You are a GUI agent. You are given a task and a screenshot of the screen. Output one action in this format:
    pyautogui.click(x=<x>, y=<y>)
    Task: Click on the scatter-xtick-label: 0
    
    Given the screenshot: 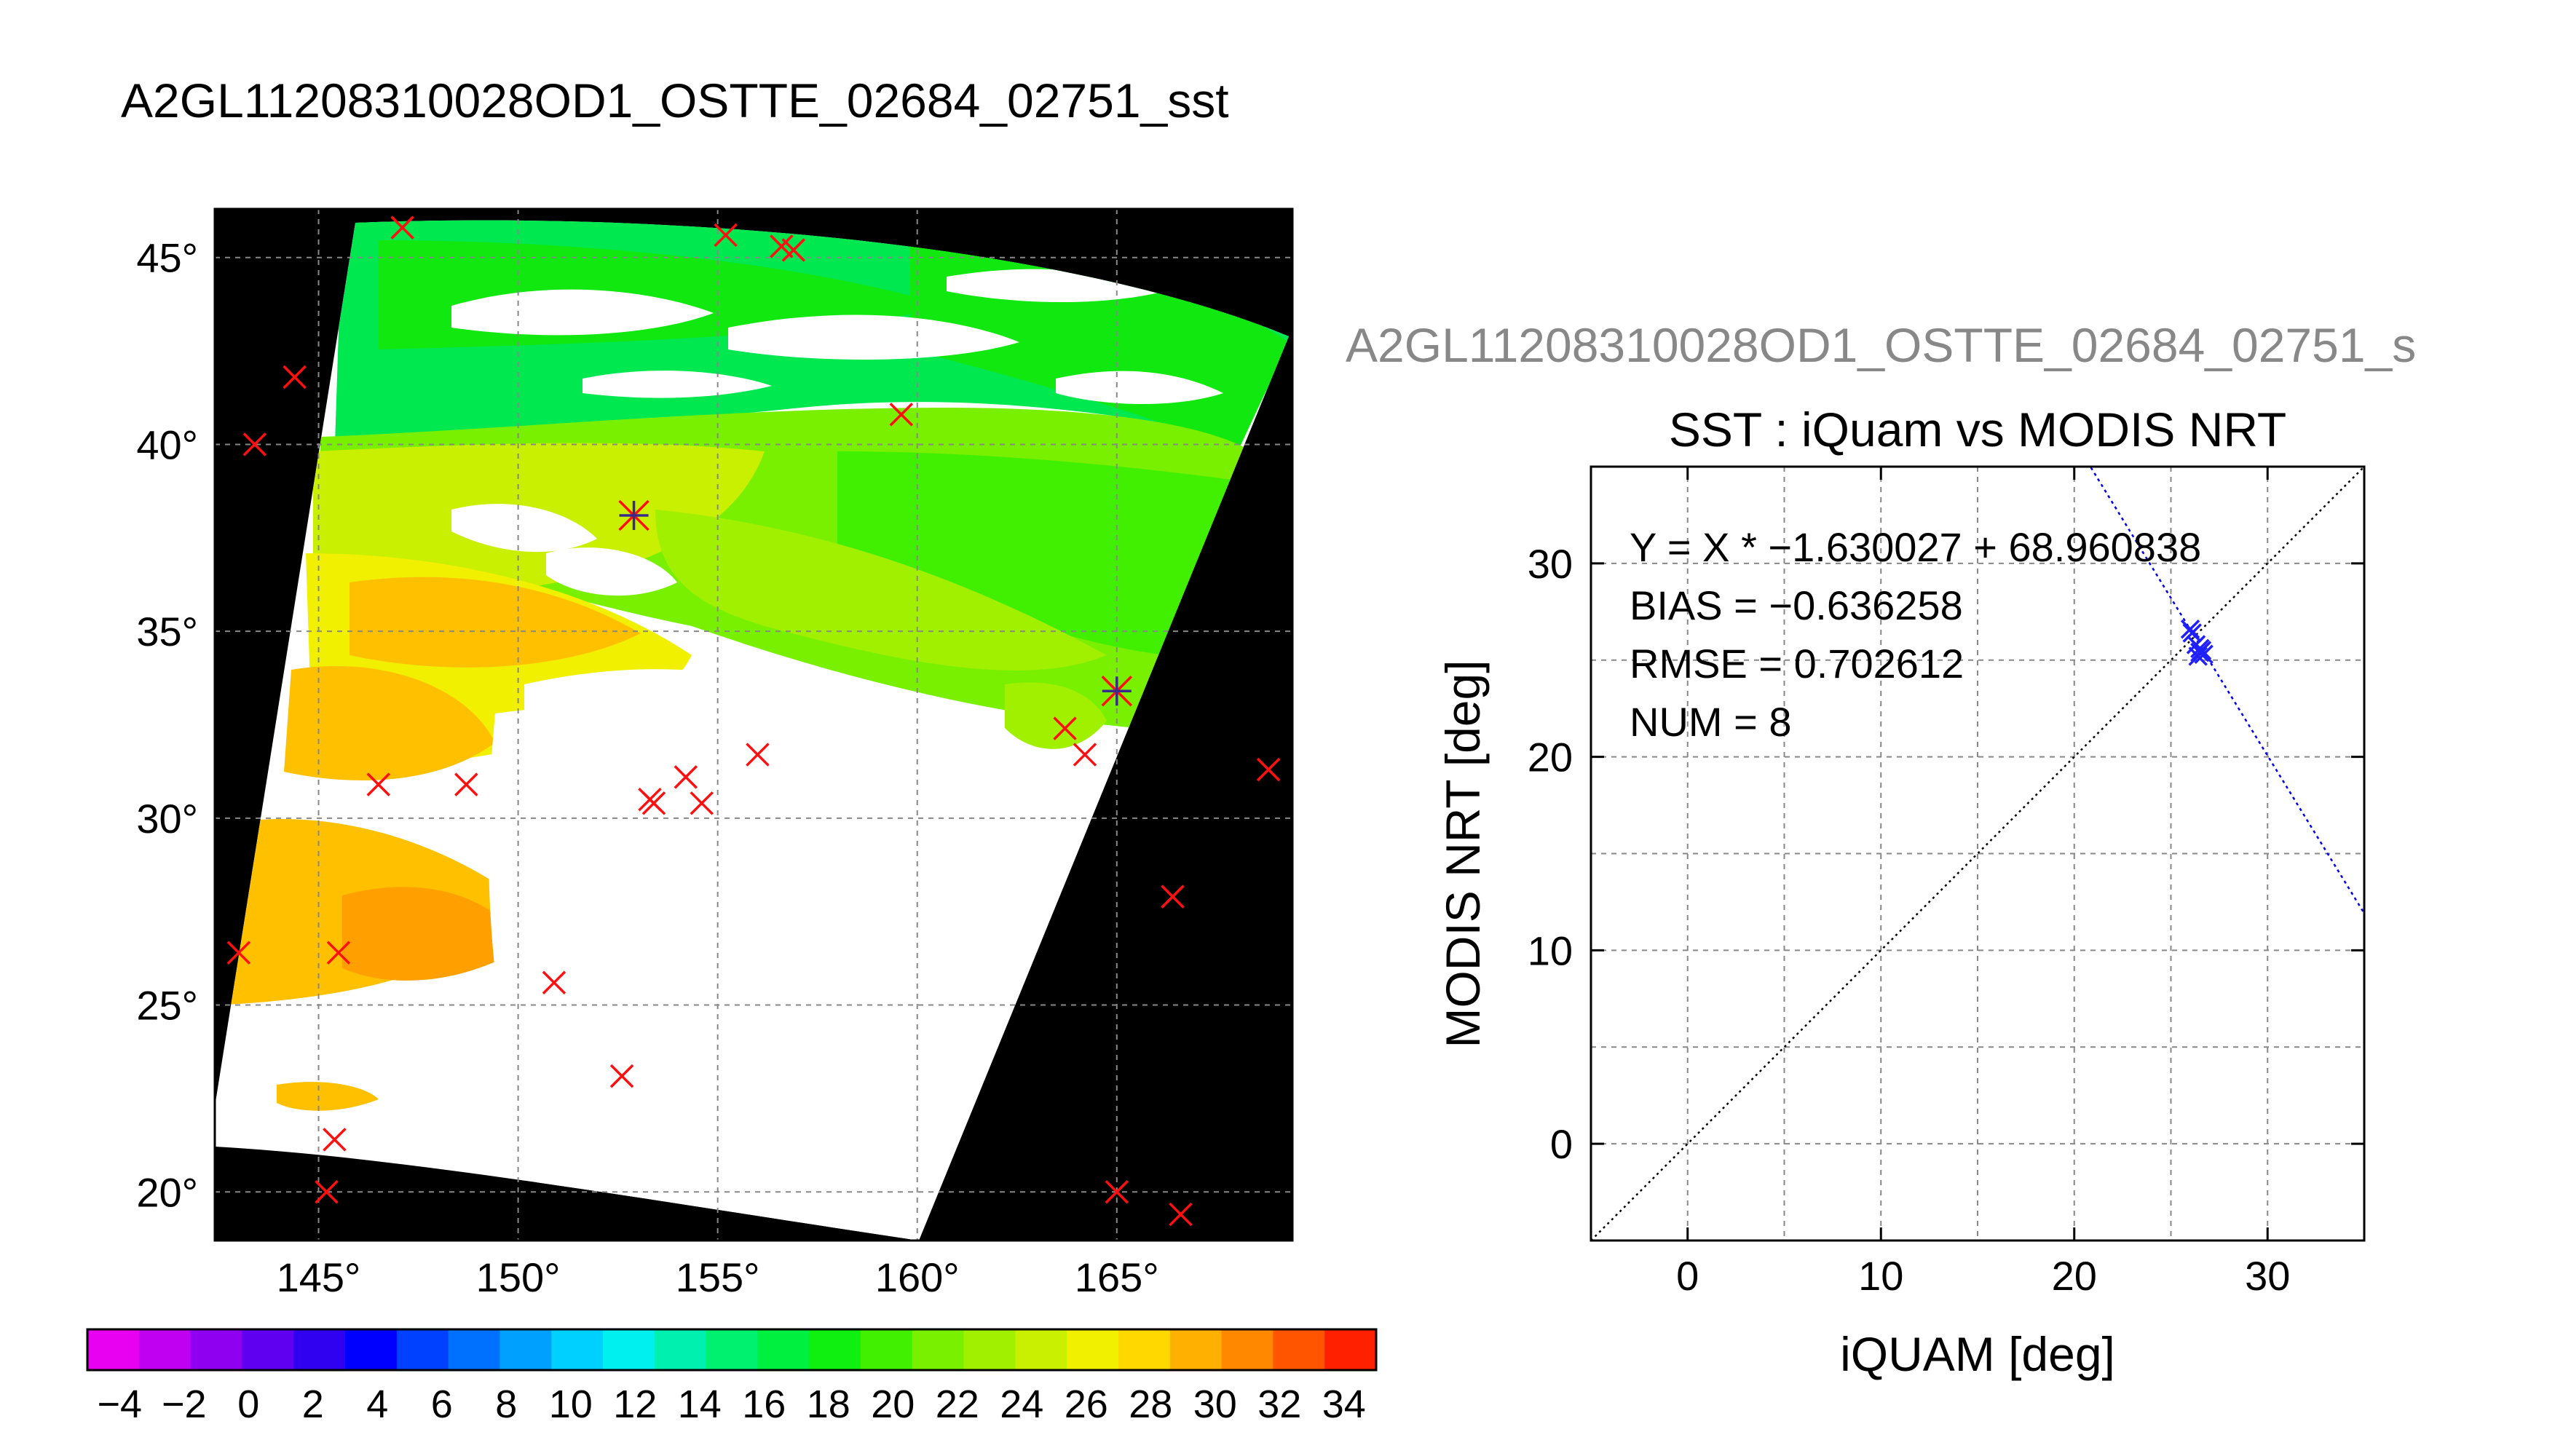 What is the action you would take?
    pyautogui.click(x=1687, y=1276)
    